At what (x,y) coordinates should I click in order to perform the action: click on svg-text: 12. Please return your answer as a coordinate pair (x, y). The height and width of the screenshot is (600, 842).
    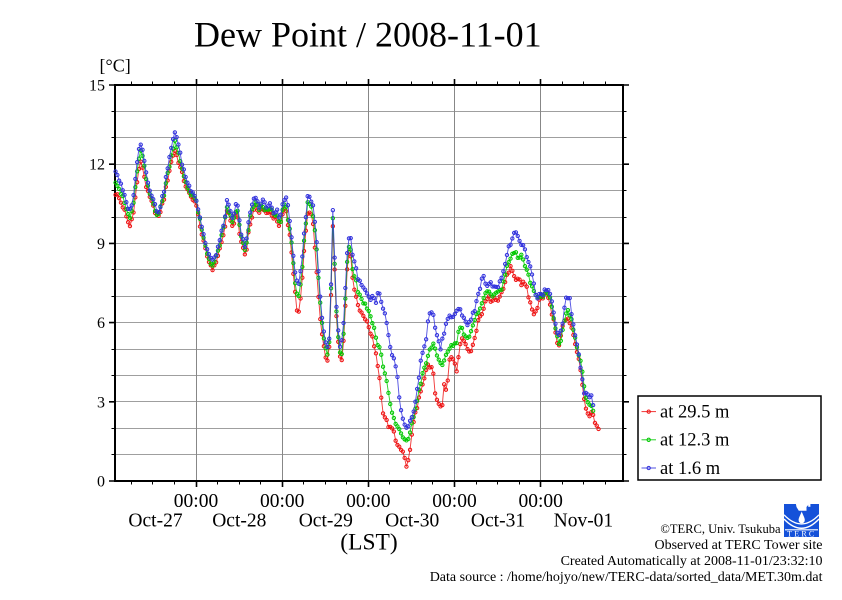
    Looking at the image, I should click on (97, 165).